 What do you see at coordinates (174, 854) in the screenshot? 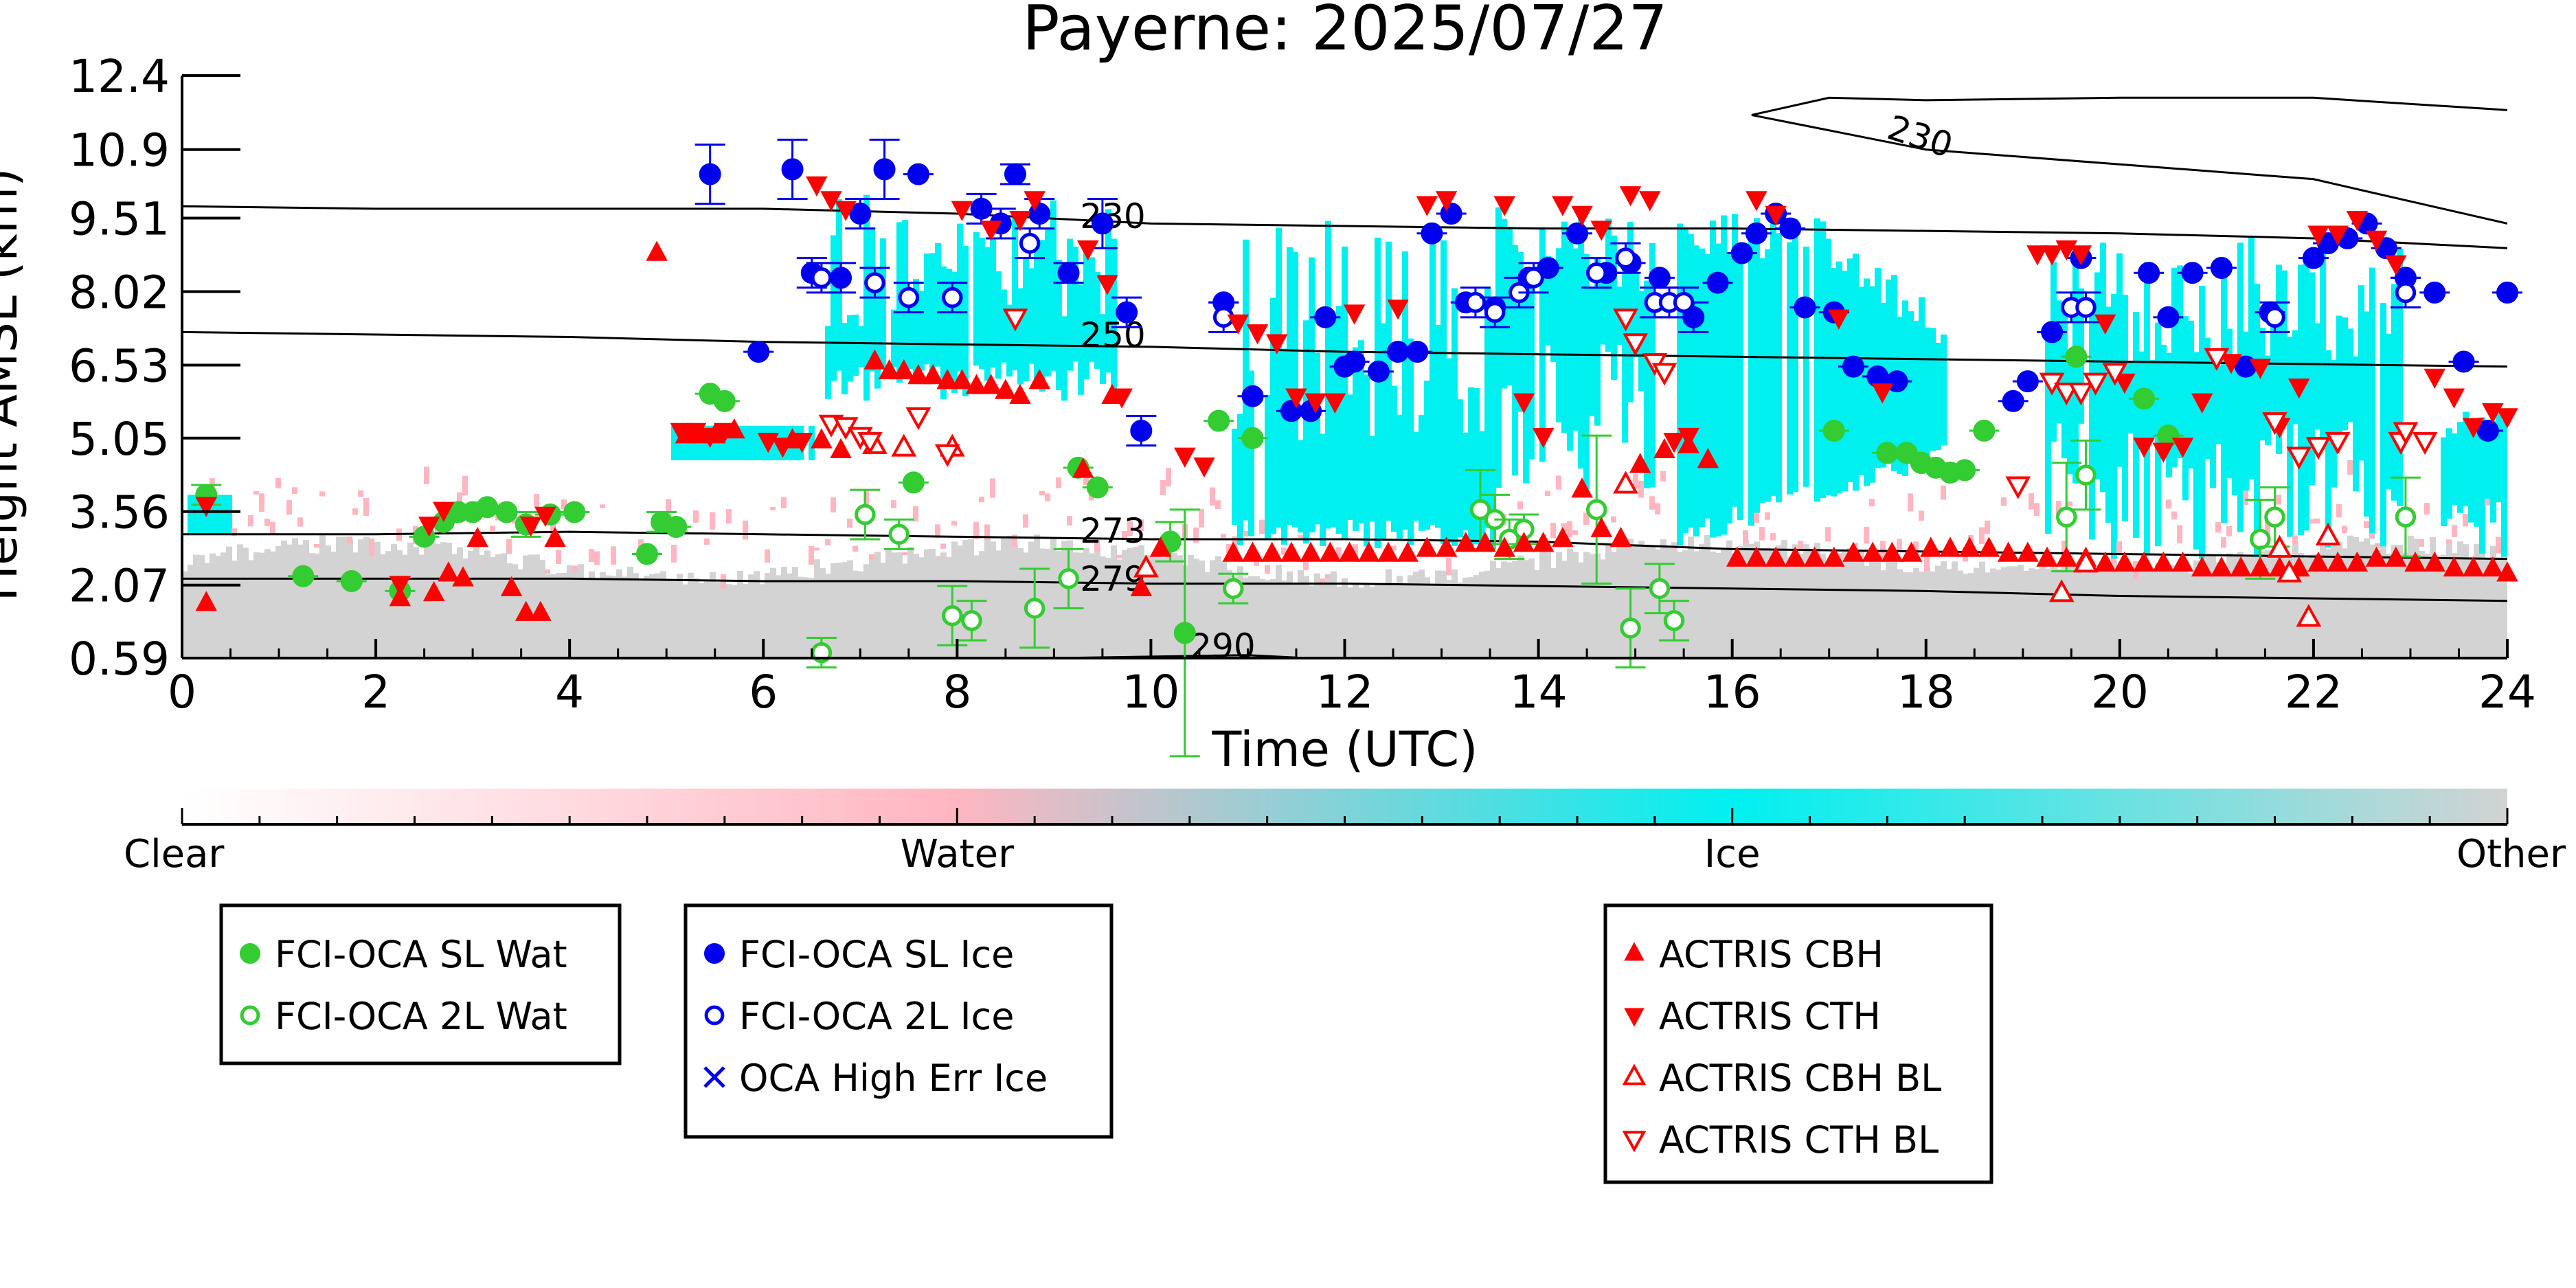
I see `colorbar-label: Clear` at bounding box center [174, 854].